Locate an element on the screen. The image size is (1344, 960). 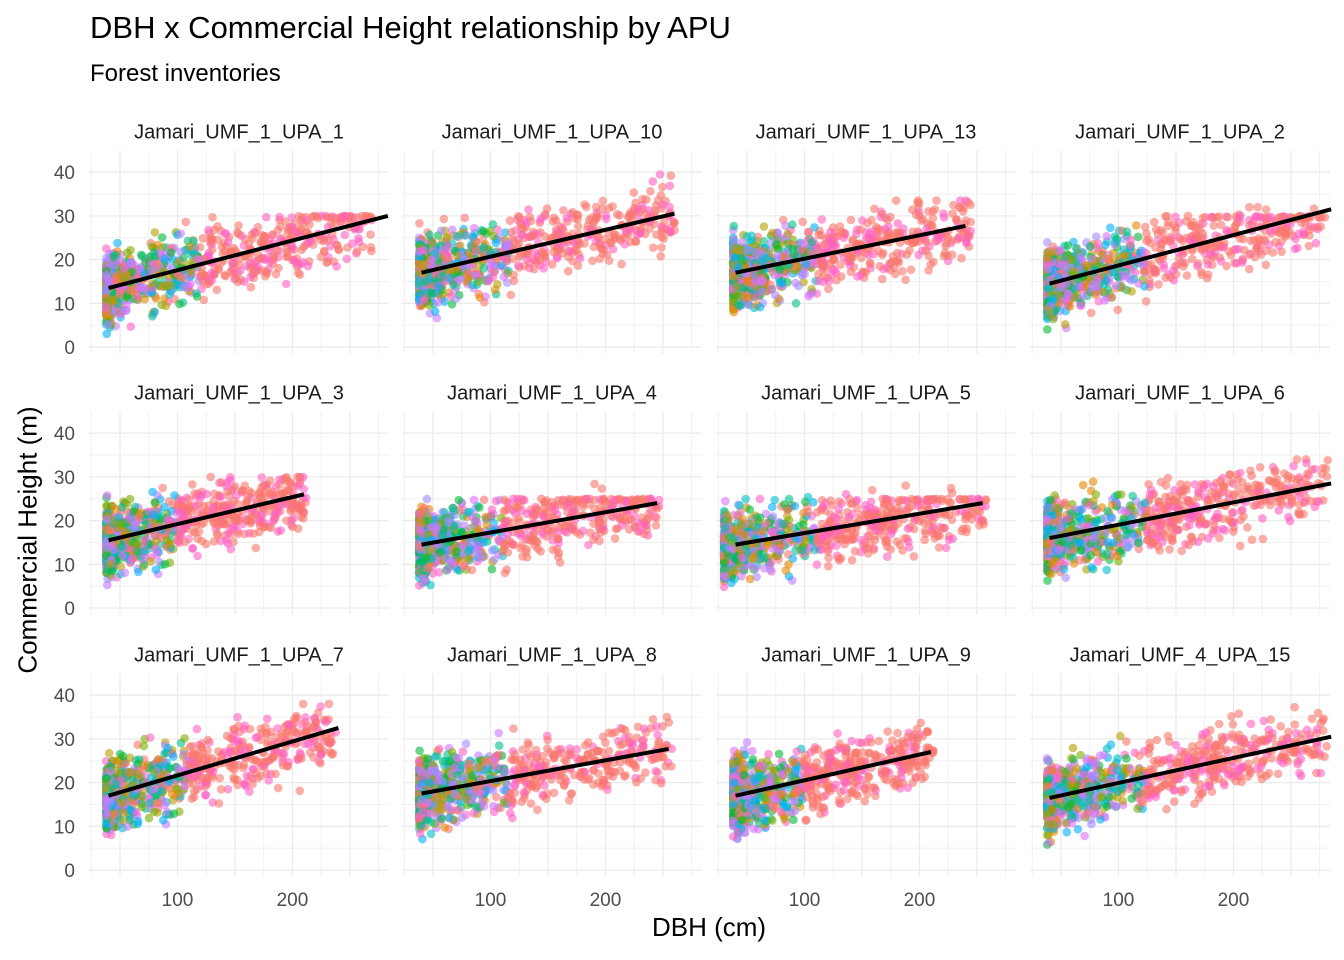
y-tick-label: 10 is located at coordinates (64, 304).